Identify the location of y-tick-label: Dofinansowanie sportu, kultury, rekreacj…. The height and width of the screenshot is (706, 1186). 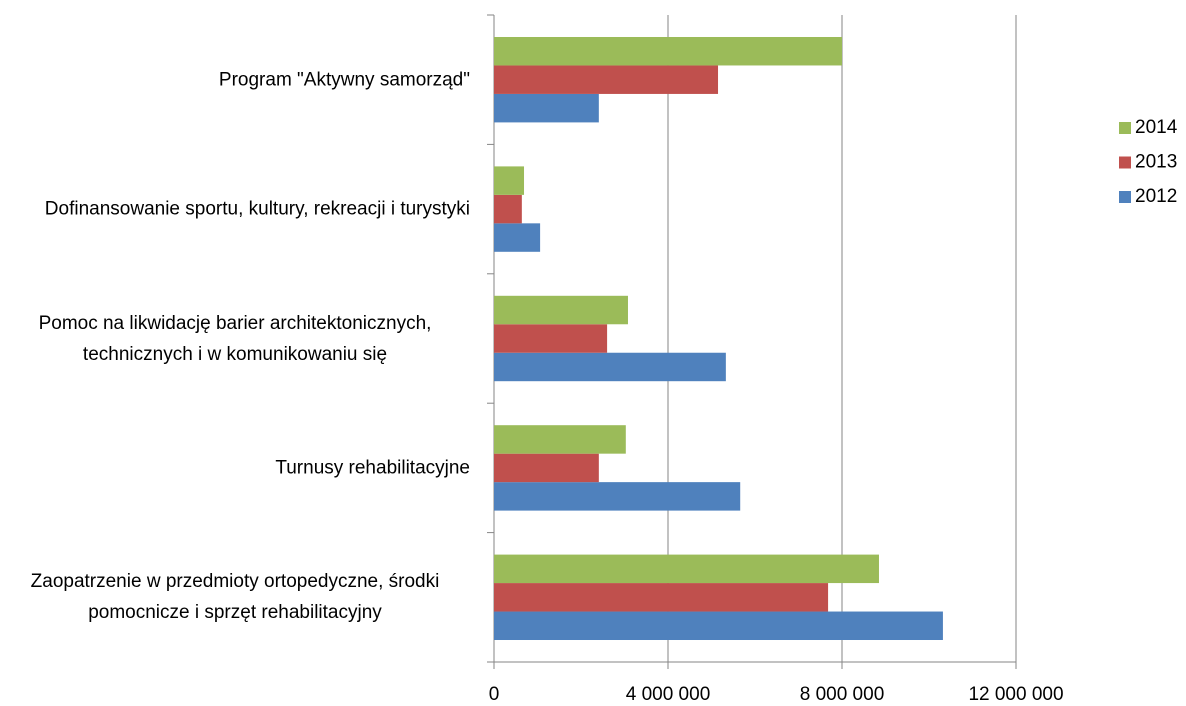
(235, 209).